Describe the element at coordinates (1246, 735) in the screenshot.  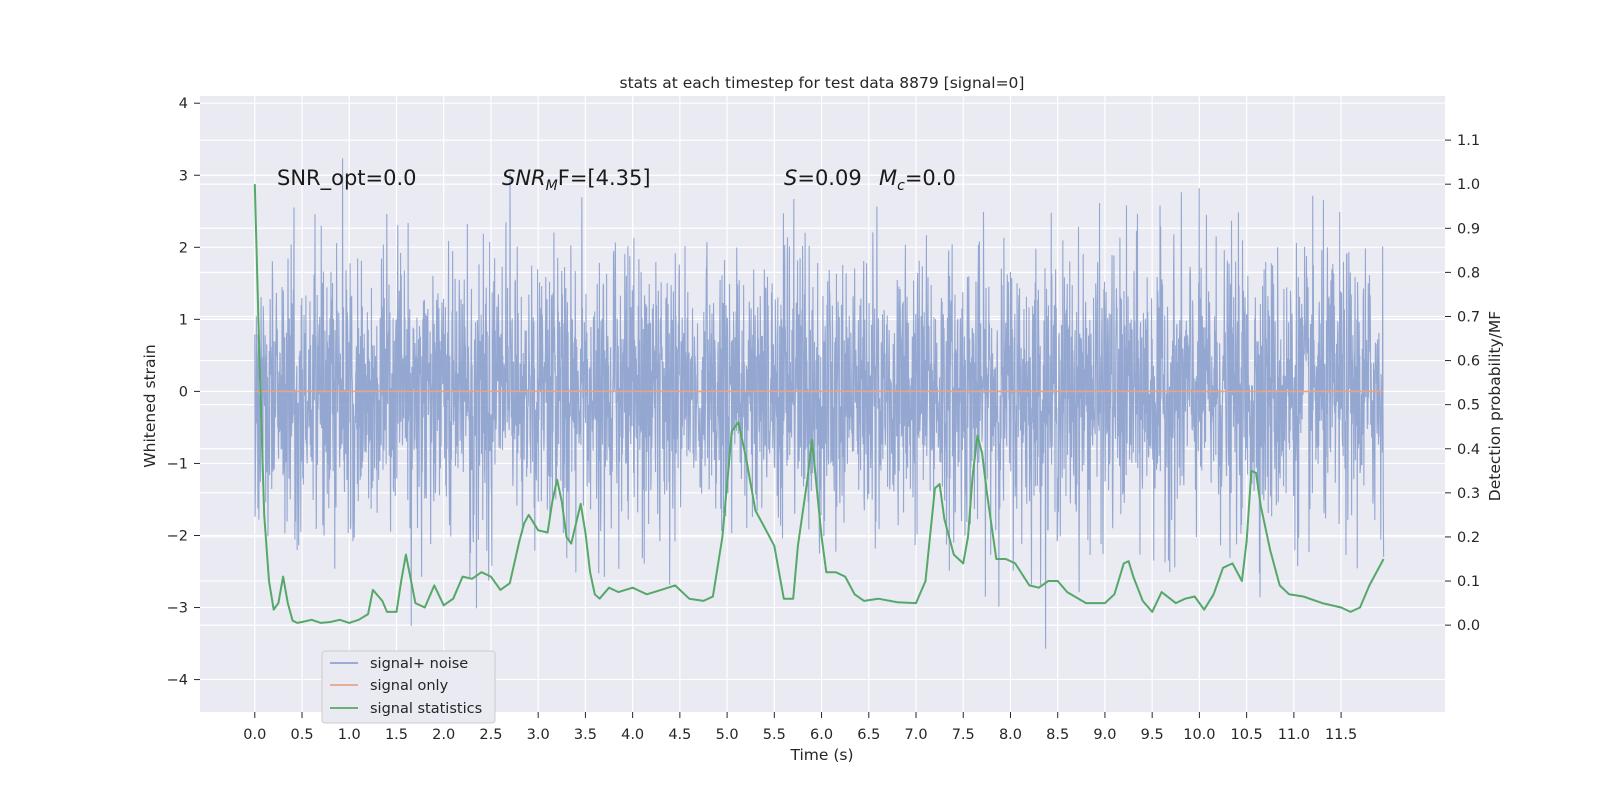
I see `x-tick-label: 10.5` at that location.